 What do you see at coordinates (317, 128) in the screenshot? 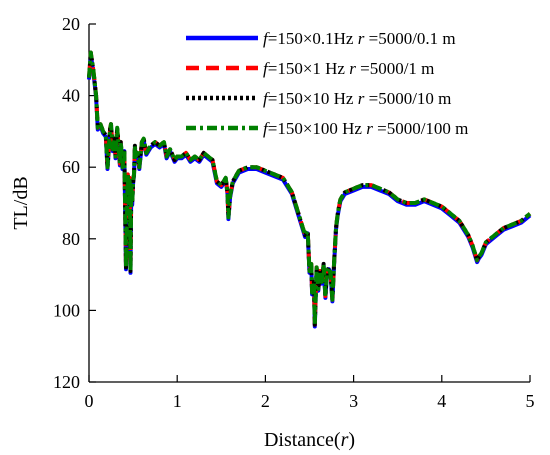
I see `legend-label-text: =150×100 Hz` at bounding box center [317, 128].